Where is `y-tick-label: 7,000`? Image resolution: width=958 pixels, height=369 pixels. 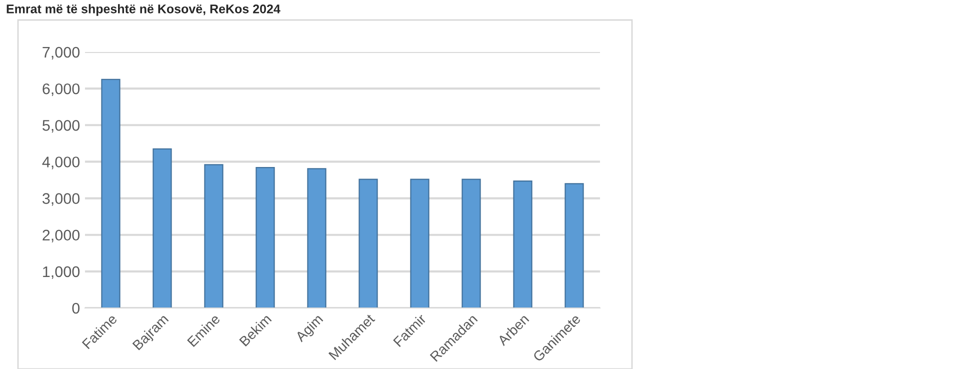
y-tick-label: 7,000 is located at coordinates (61, 53).